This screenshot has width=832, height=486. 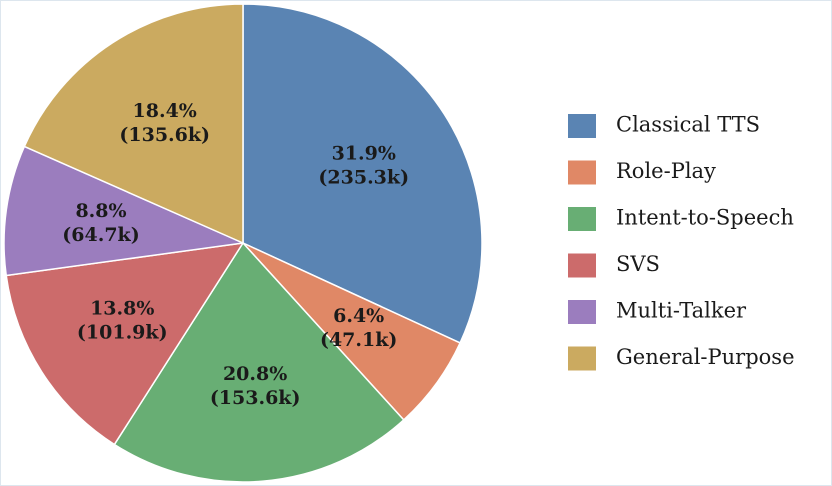 What do you see at coordinates (638, 264) in the screenshot?
I see `legend-entry: SVS` at bounding box center [638, 264].